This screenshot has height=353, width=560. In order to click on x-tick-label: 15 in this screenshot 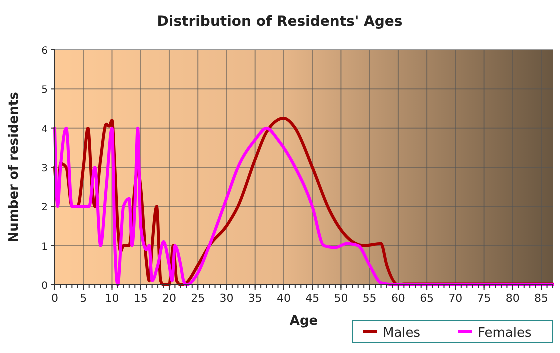, I will do `click(141, 298)`.